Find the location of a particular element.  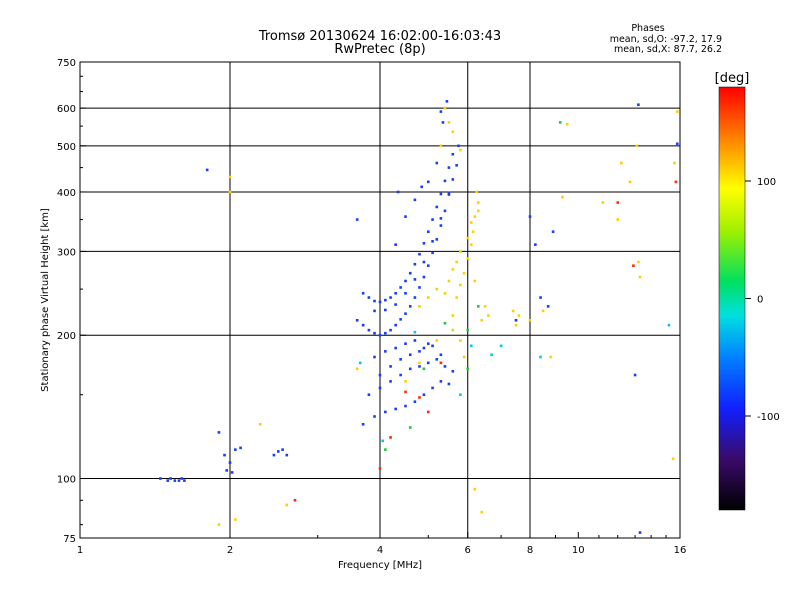

y-tick-label: 400 is located at coordinates (66, 193).